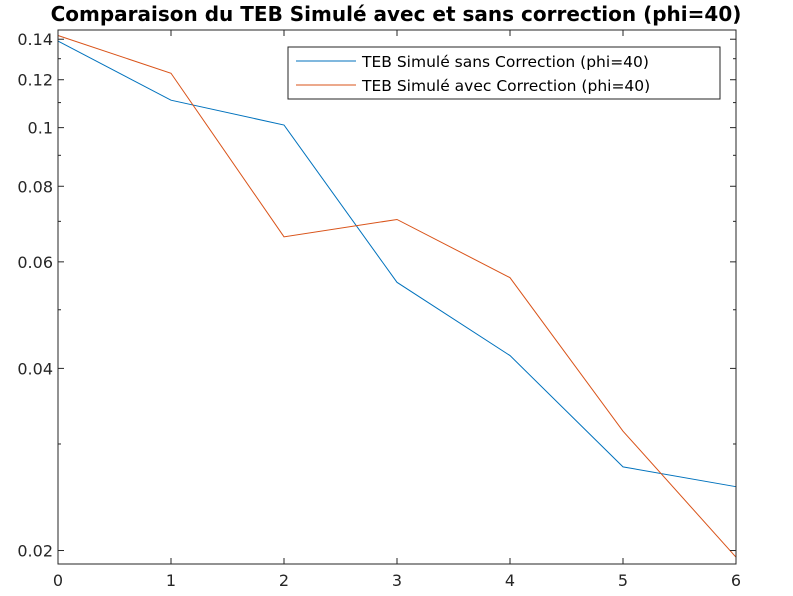 The height and width of the screenshot is (596, 793). Describe the element at coordinates (736, 580) in the screenshot. I see `x-tick-label-6: 6` at that location.